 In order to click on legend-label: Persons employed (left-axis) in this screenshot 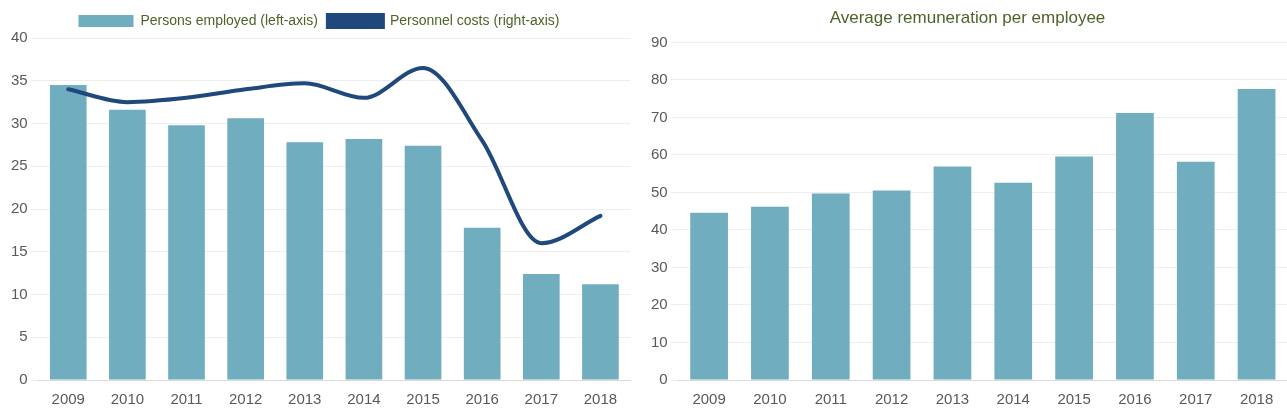, I will do `click(229, 19)`.